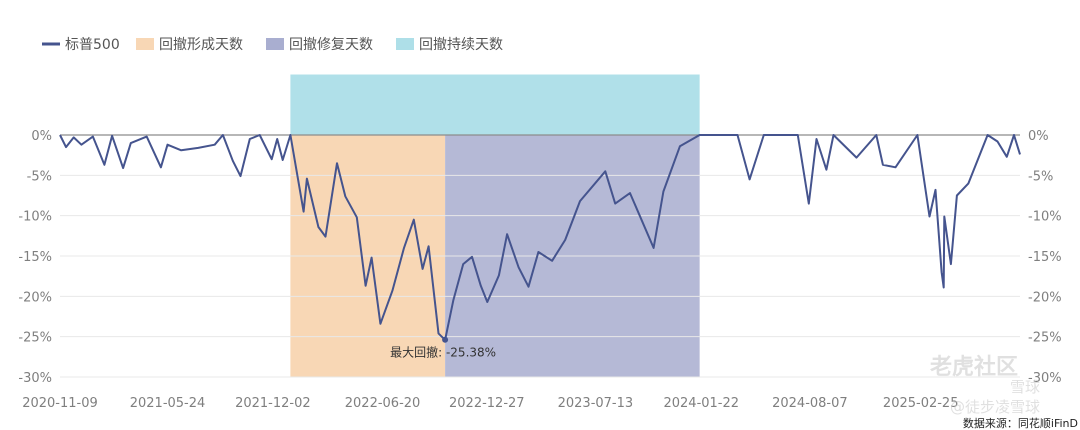  What do you see at coordinates (445, 339) in the screenshot?
I see `max-drawdown-point` at bounding box center [445, 339].